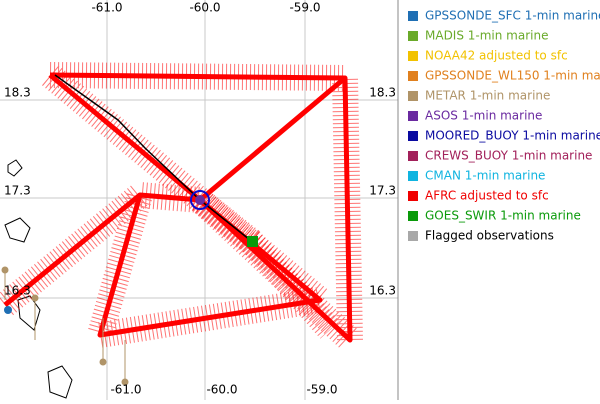  I want to click on legend-label: CMAN 1-min marine, so click(485, 176).